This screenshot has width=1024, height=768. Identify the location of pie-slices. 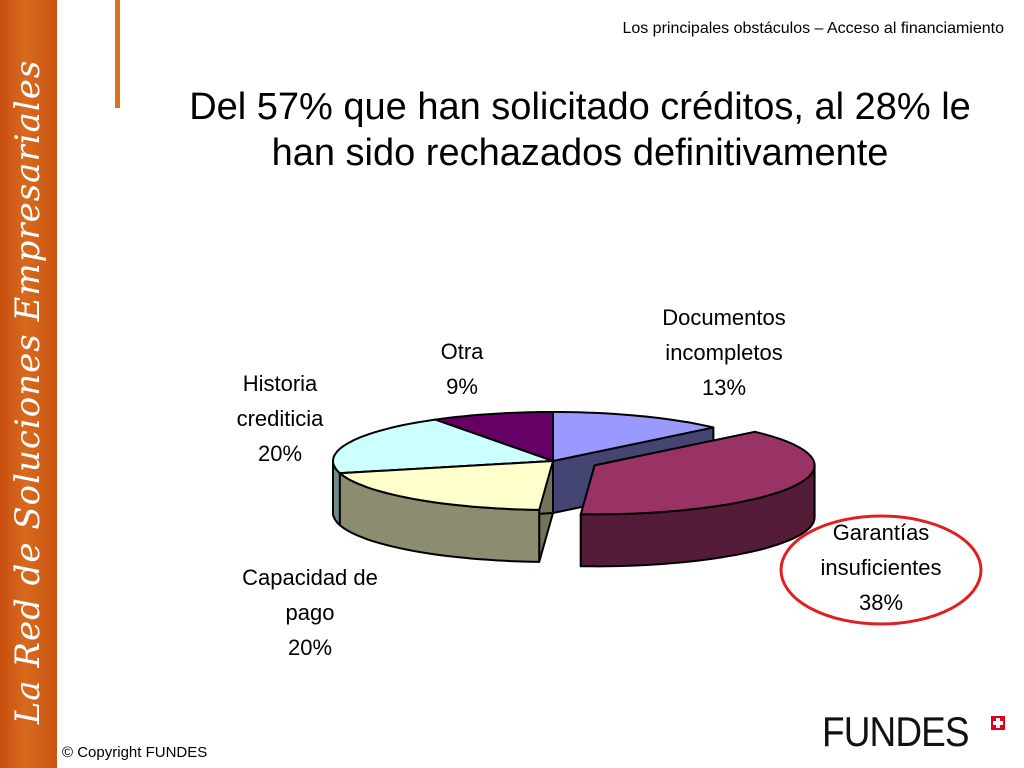
(574, 489).